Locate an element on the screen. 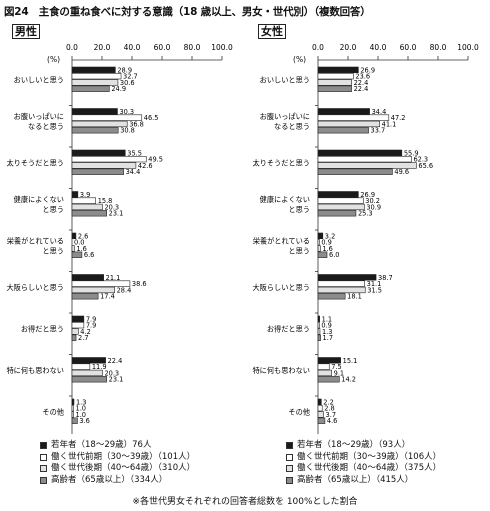 The width and height of the screenshot is (490, 511). bar-value-label: 46.5 is located at coordinates (151, 118).